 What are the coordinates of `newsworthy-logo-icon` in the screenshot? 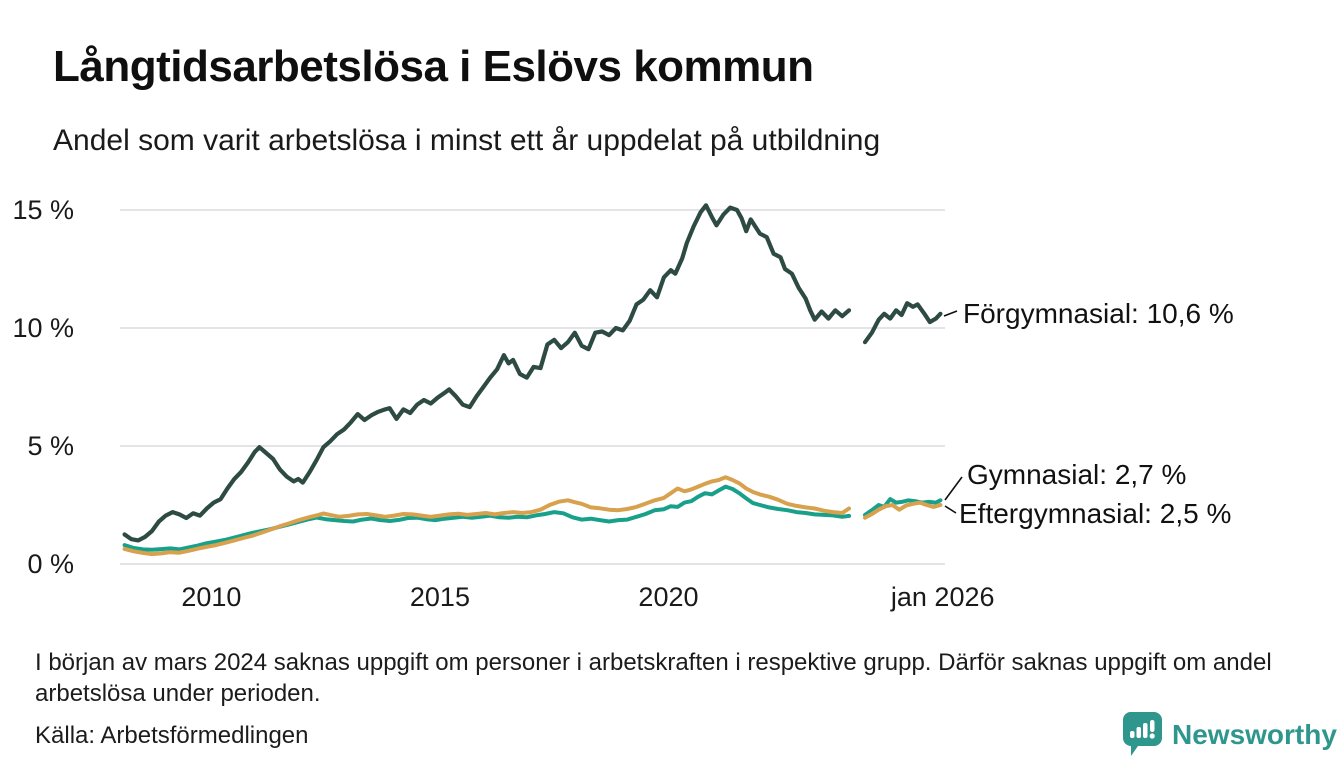 It's located at (1142, 734).